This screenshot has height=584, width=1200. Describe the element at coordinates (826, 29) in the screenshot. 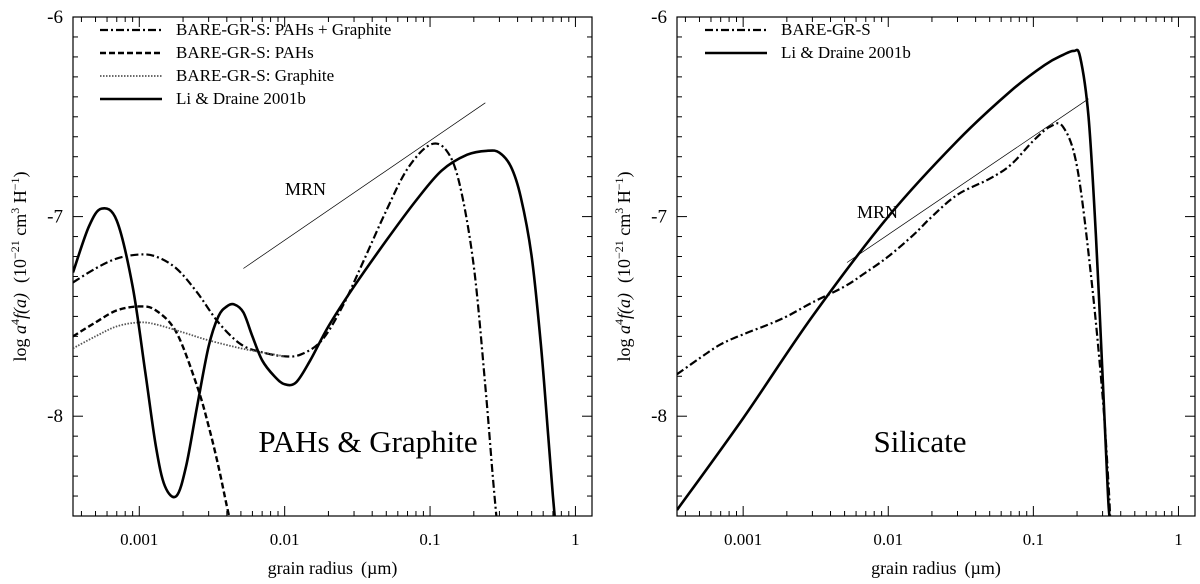

I see `legend-label: BARE-GR-S` at that location.